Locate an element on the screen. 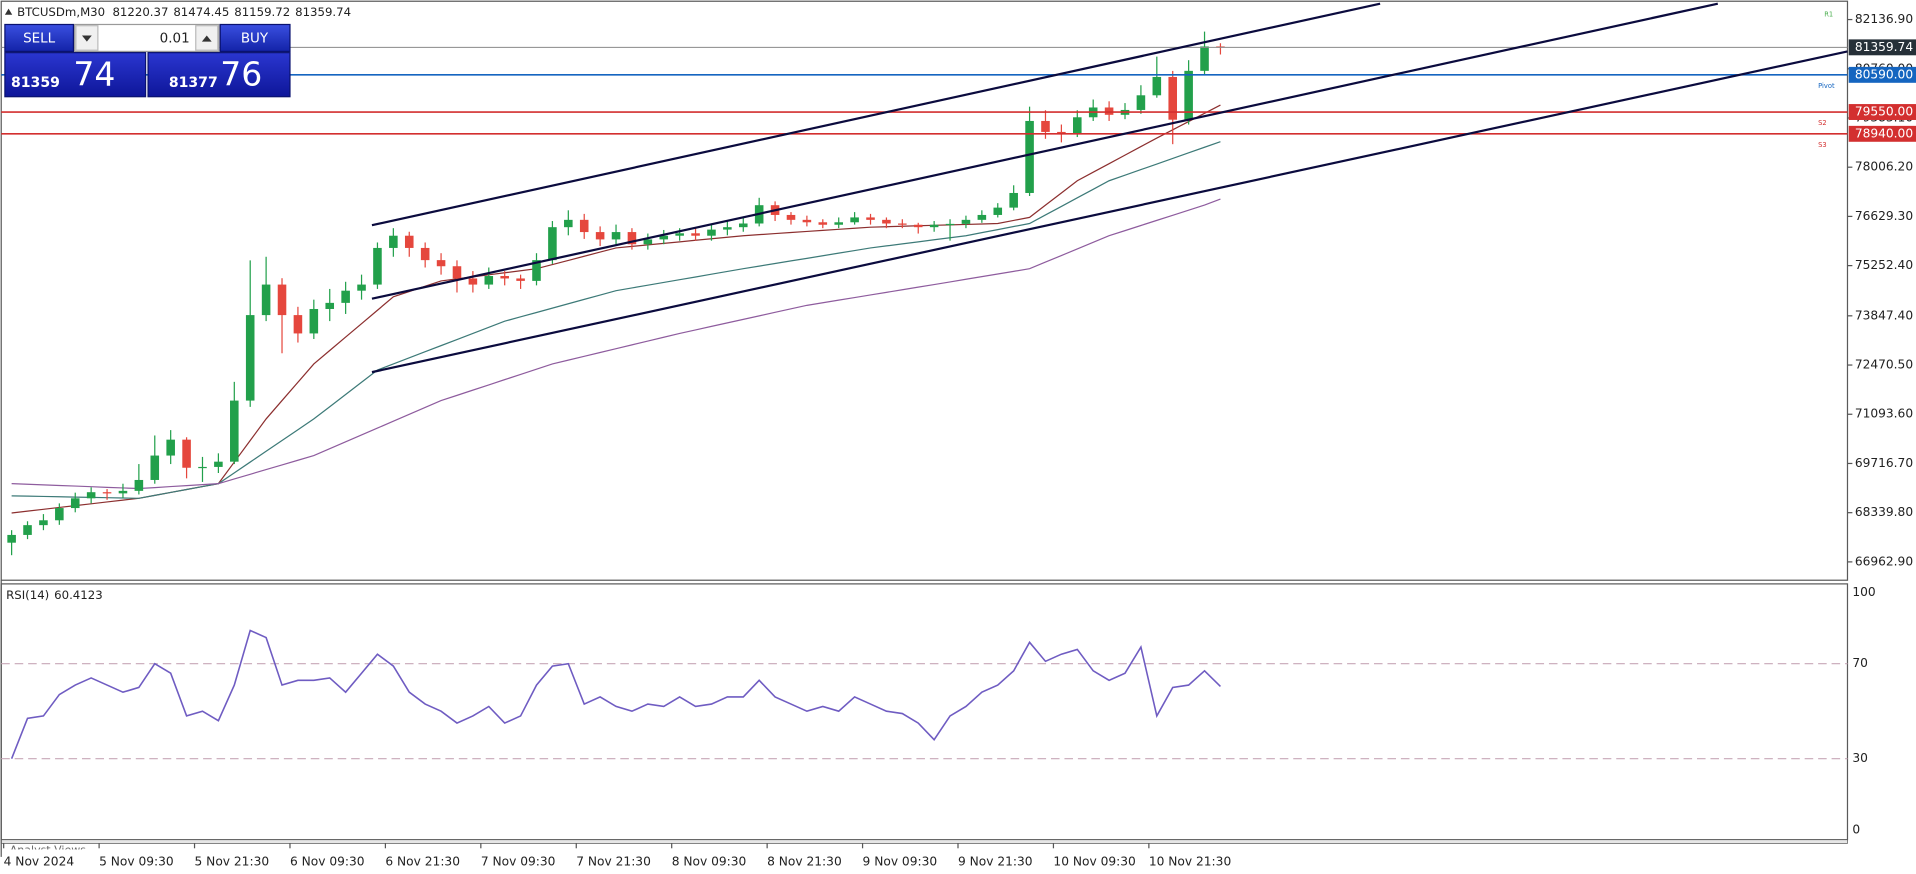  buy-label: BUY is located at coordinates (255, 39).